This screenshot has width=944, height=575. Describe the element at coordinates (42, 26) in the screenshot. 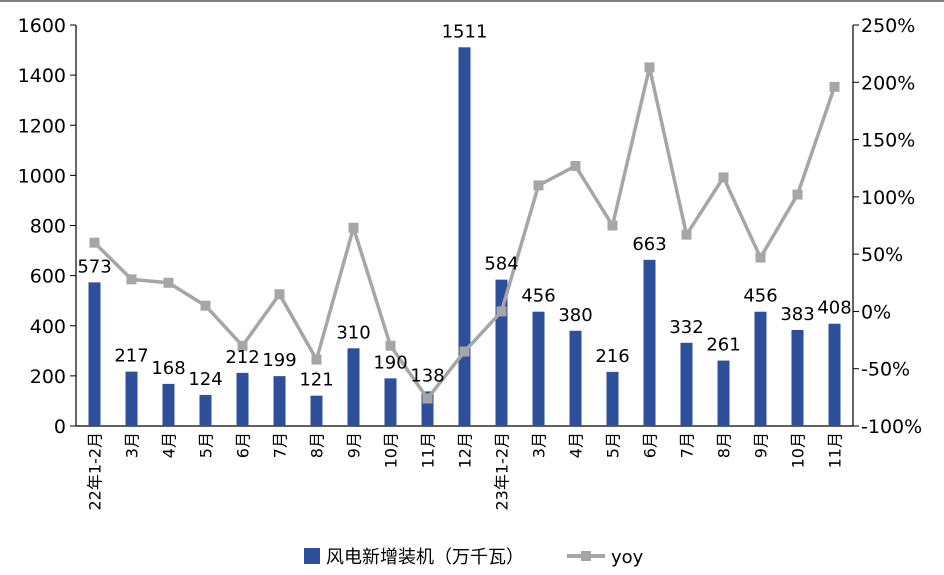

I see `left-tick-label: 1600` at that location.